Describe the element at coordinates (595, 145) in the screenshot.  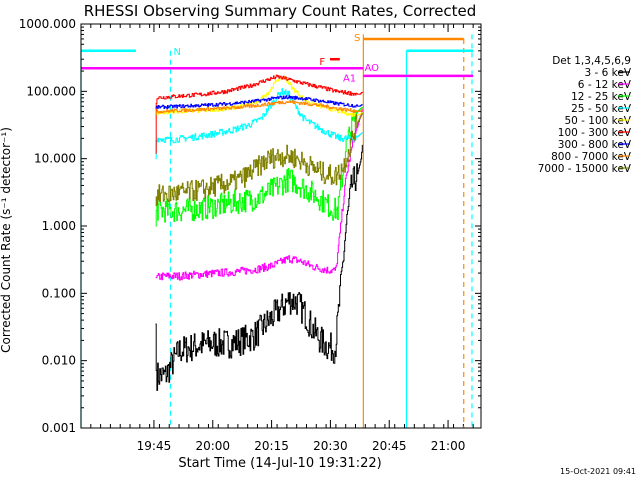
I see `legend-label: 300 - 800 keV` at that location.